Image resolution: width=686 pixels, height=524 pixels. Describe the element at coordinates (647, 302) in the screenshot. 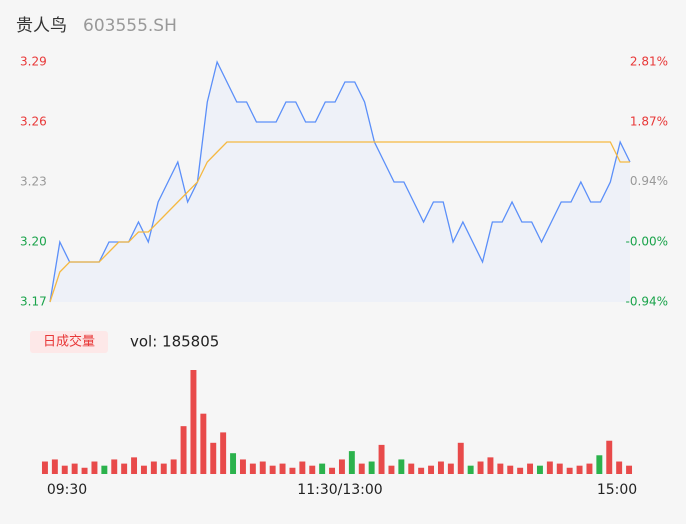

I see `y2-tick-label: -0.94%` at that location.